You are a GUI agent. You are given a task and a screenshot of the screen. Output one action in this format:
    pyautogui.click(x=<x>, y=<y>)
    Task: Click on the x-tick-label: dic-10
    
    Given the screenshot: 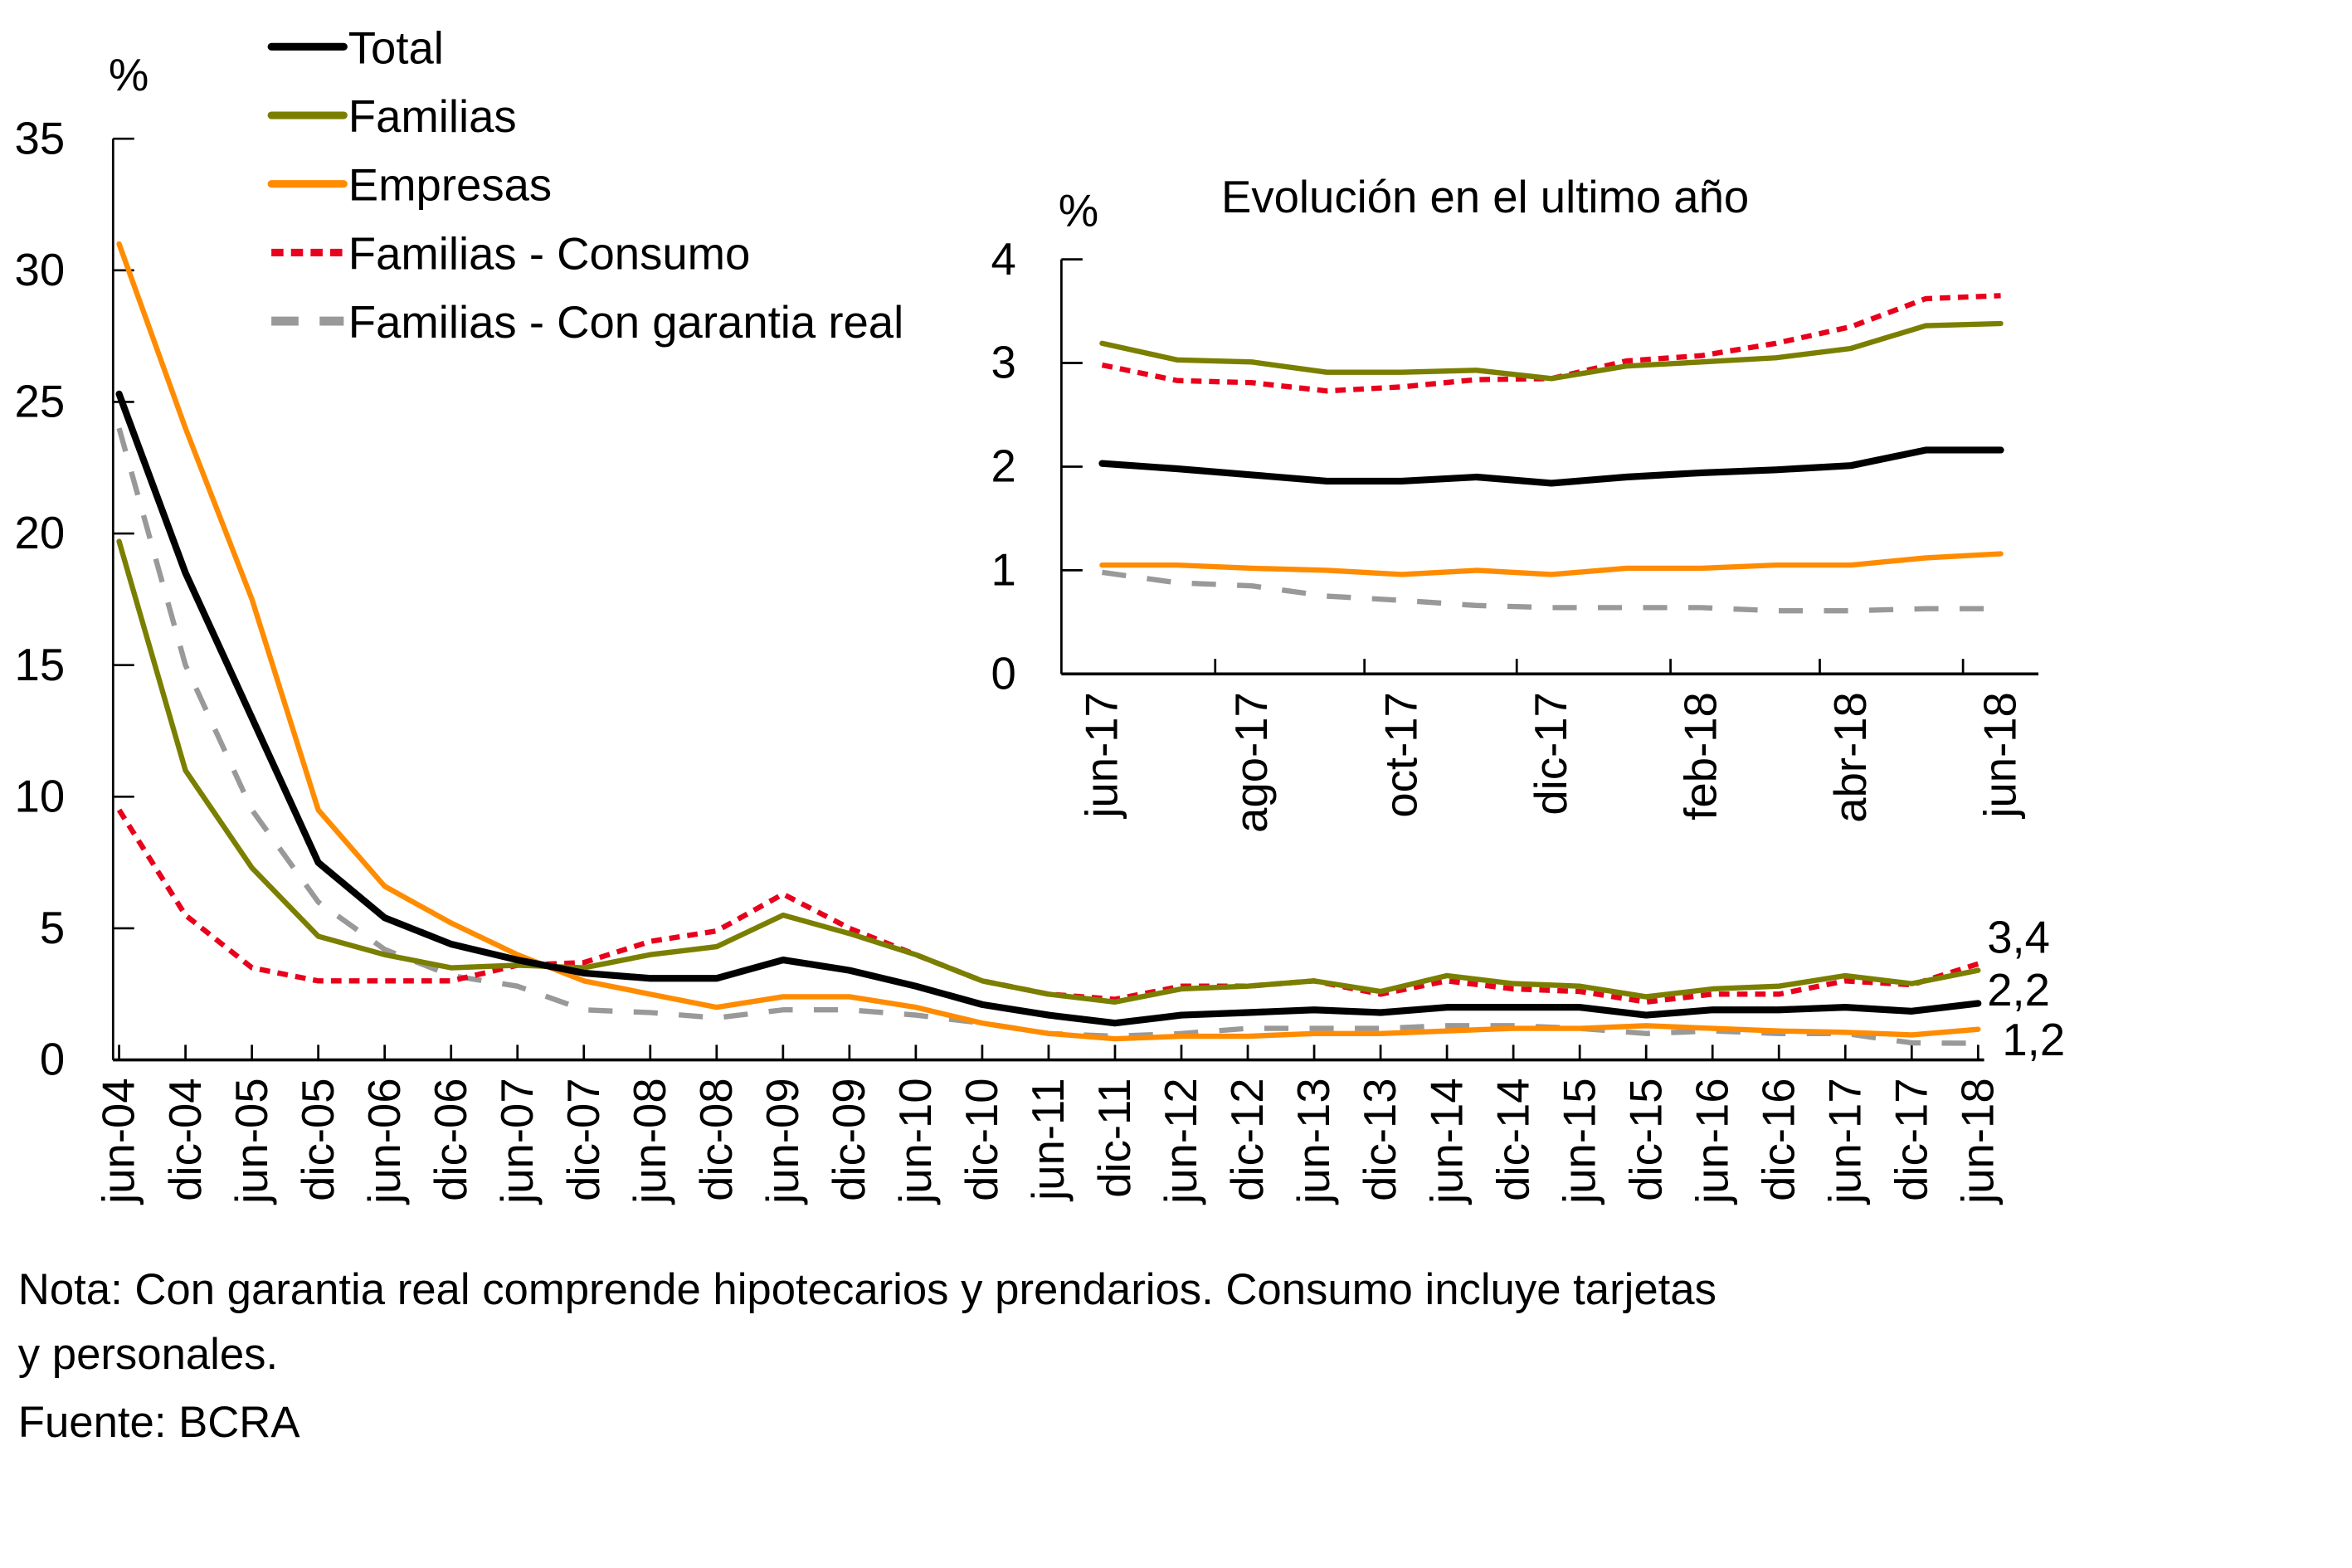 What is the action you would take?
    pyautogui.click(x=982, y=1139)
    